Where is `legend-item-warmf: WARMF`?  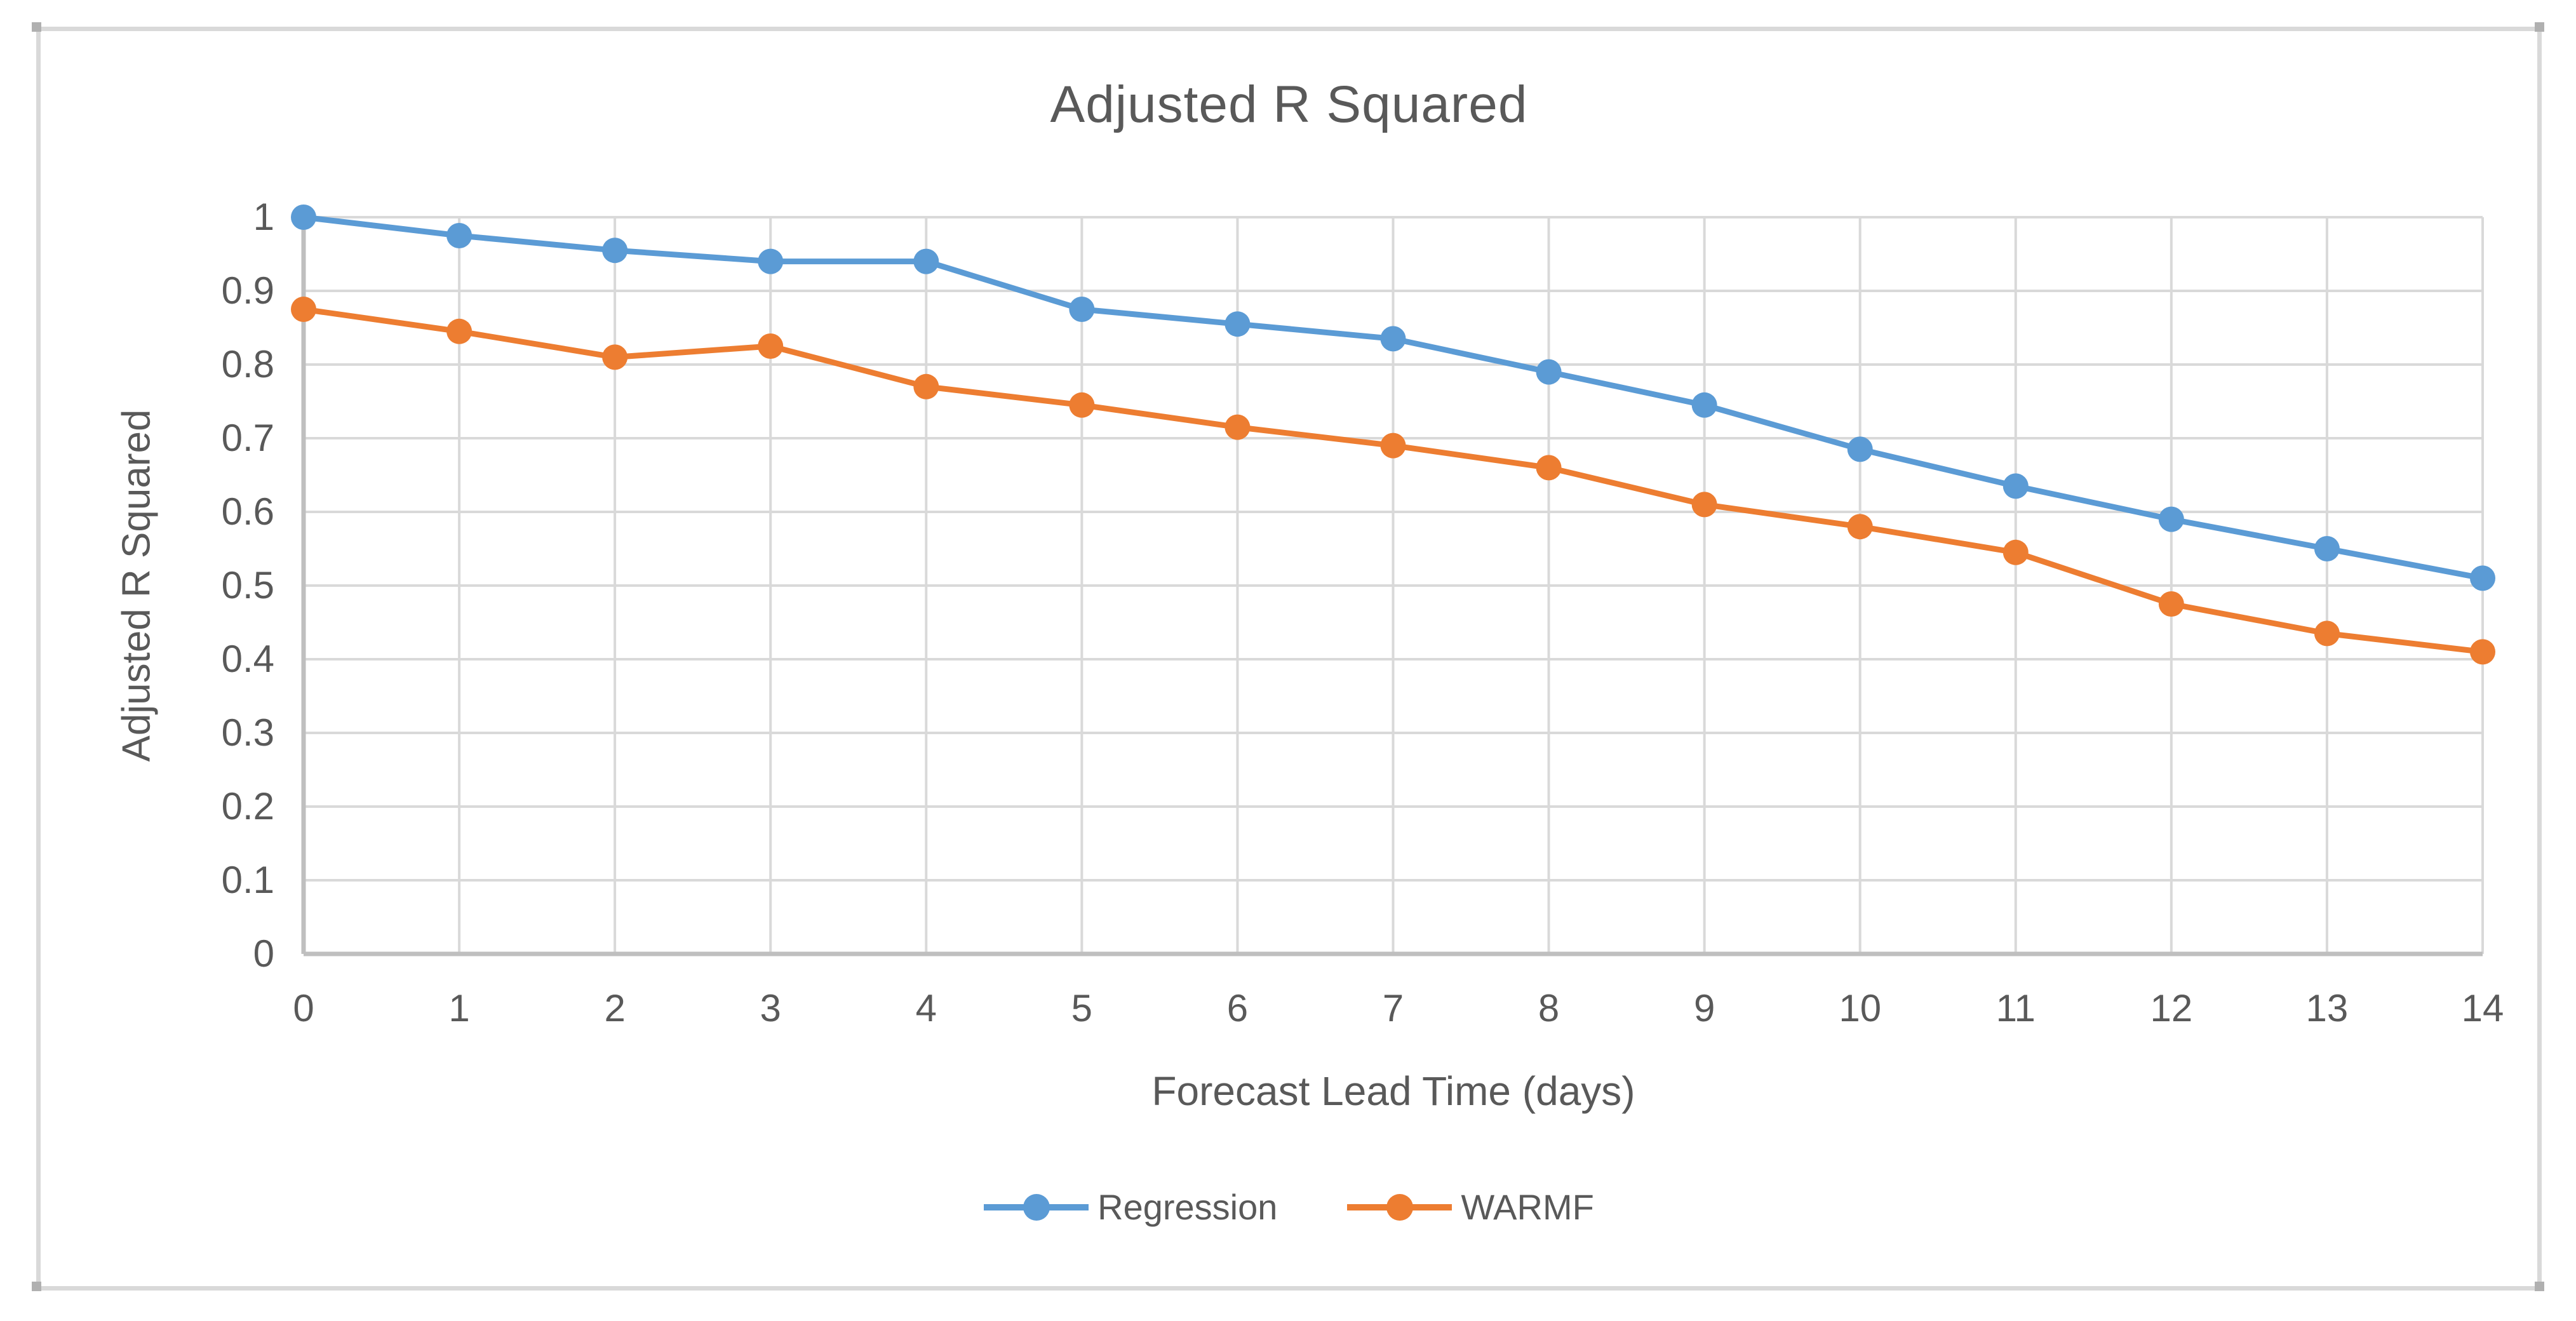
legend-item-warmf: WARMF is located at coordinates (1470, 1207).